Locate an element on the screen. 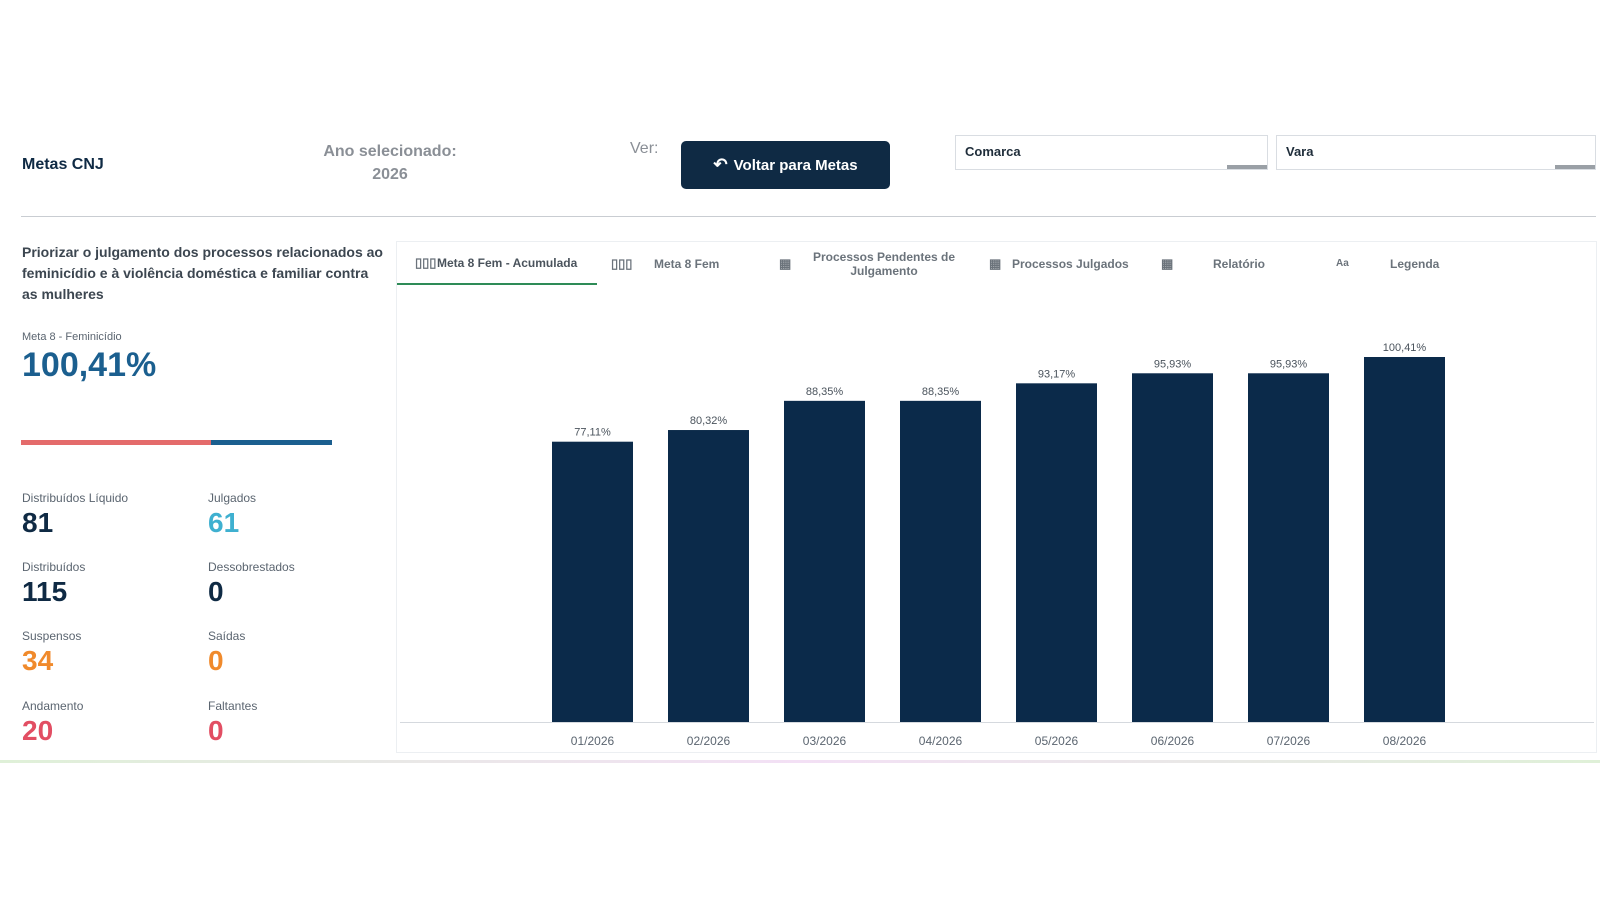 The width and height of the screenshot is (1600, 900). undo-arrow-icon: ↶ is located at coordinates (720, 164).